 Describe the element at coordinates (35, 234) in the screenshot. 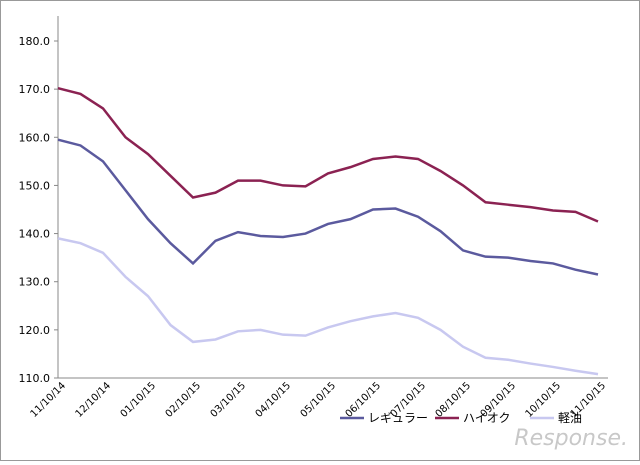

I see `y-tick-label: 140.0` at that location.